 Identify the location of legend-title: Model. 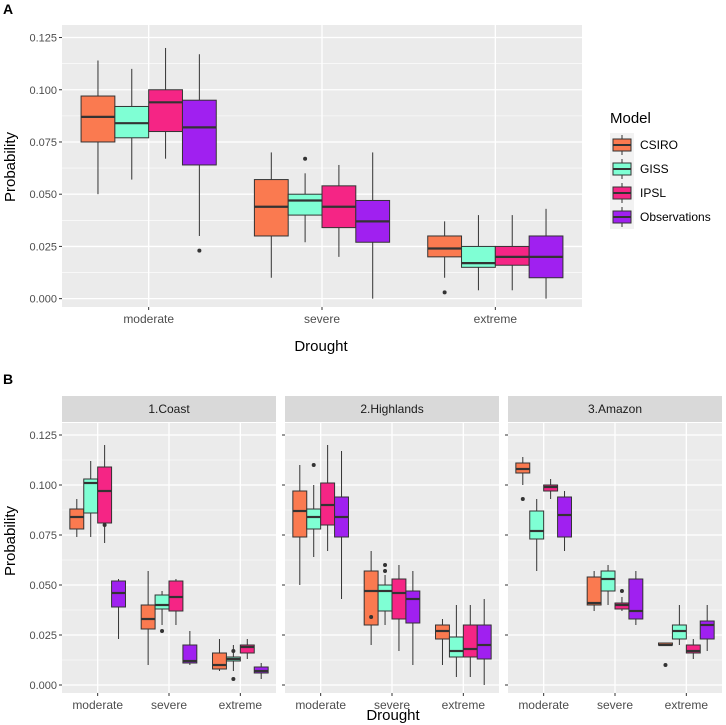
(630, 118).